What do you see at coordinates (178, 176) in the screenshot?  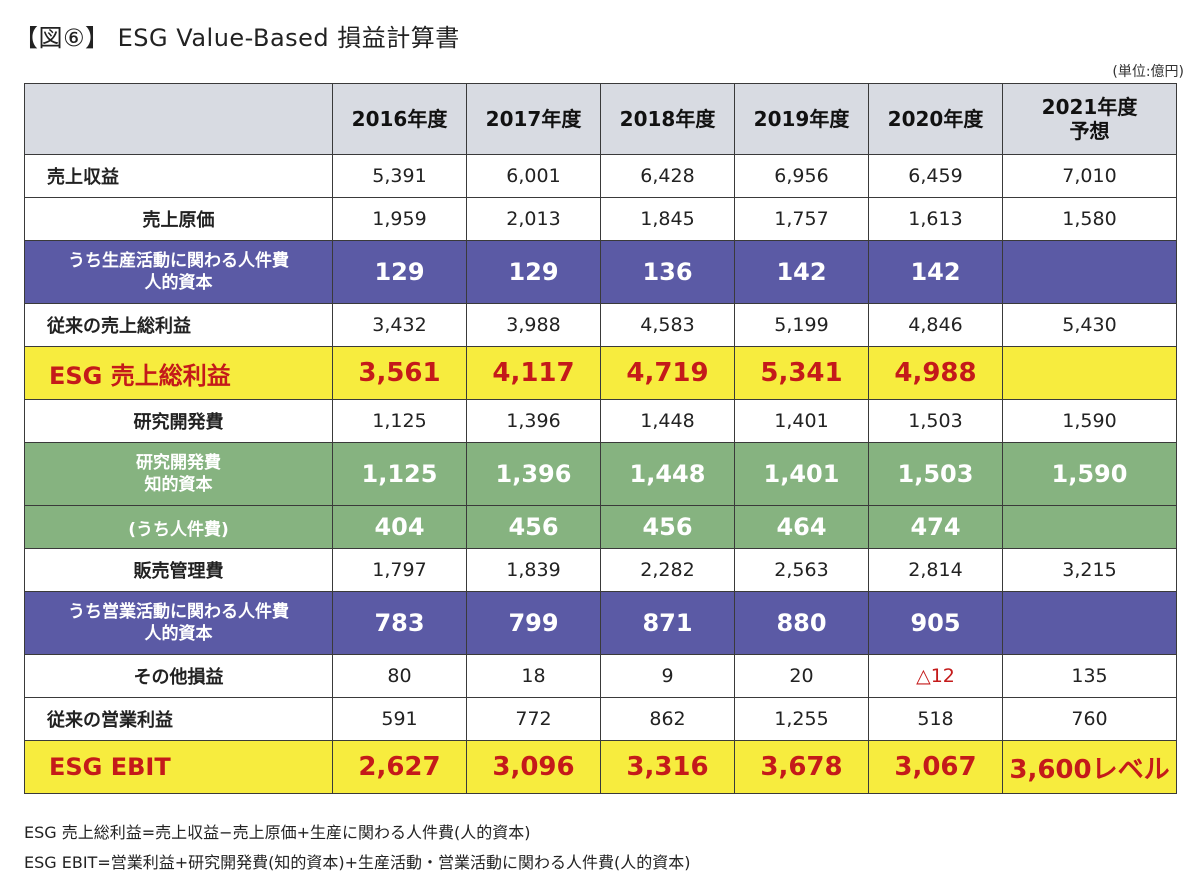 I see `row-label: 売上収益` at bounding box center [178, 176].